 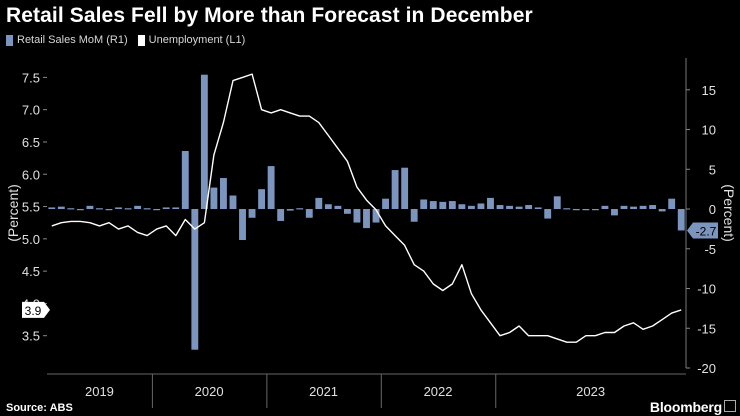 I want to click on x-tick-label: 2021, so click(x=323, y=391).